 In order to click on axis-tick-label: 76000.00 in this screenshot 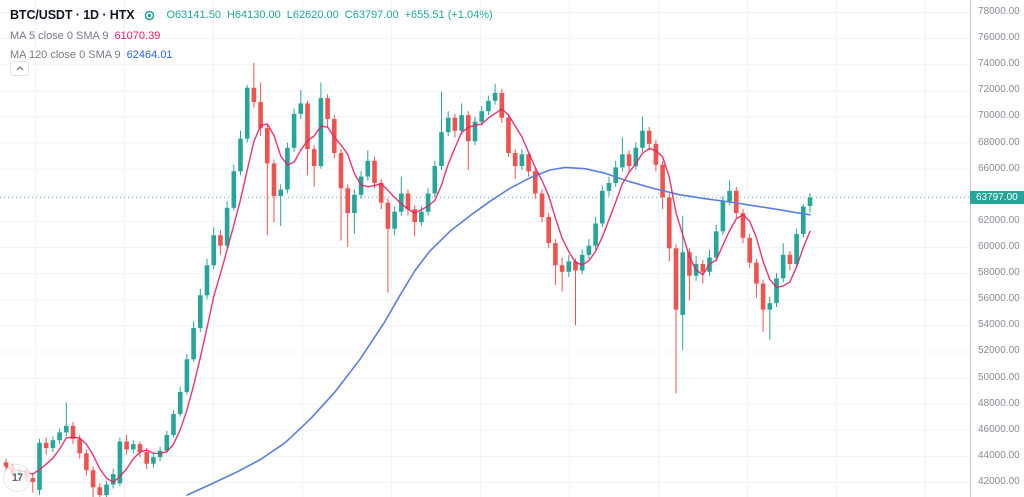, I will do `click(999, 38)`.